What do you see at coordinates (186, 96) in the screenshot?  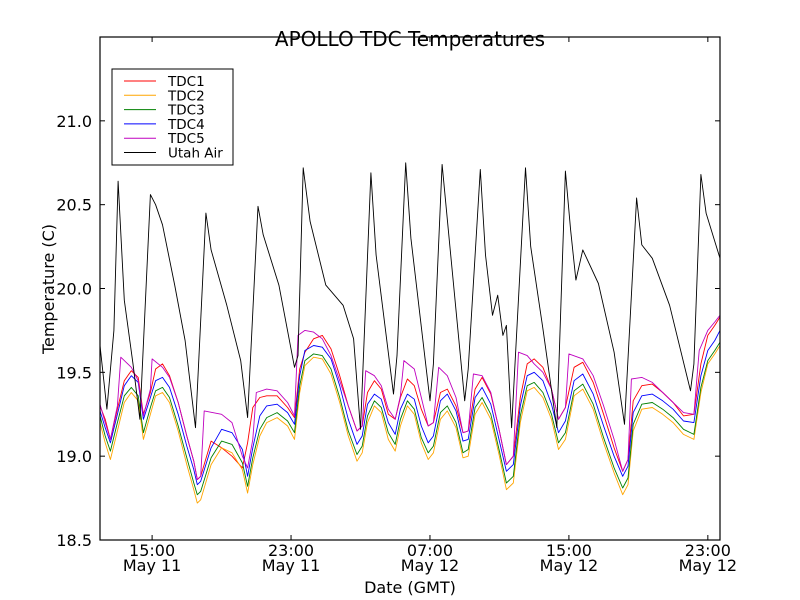 I see `legend-label: TDC2` at bounding box center [186, 96].